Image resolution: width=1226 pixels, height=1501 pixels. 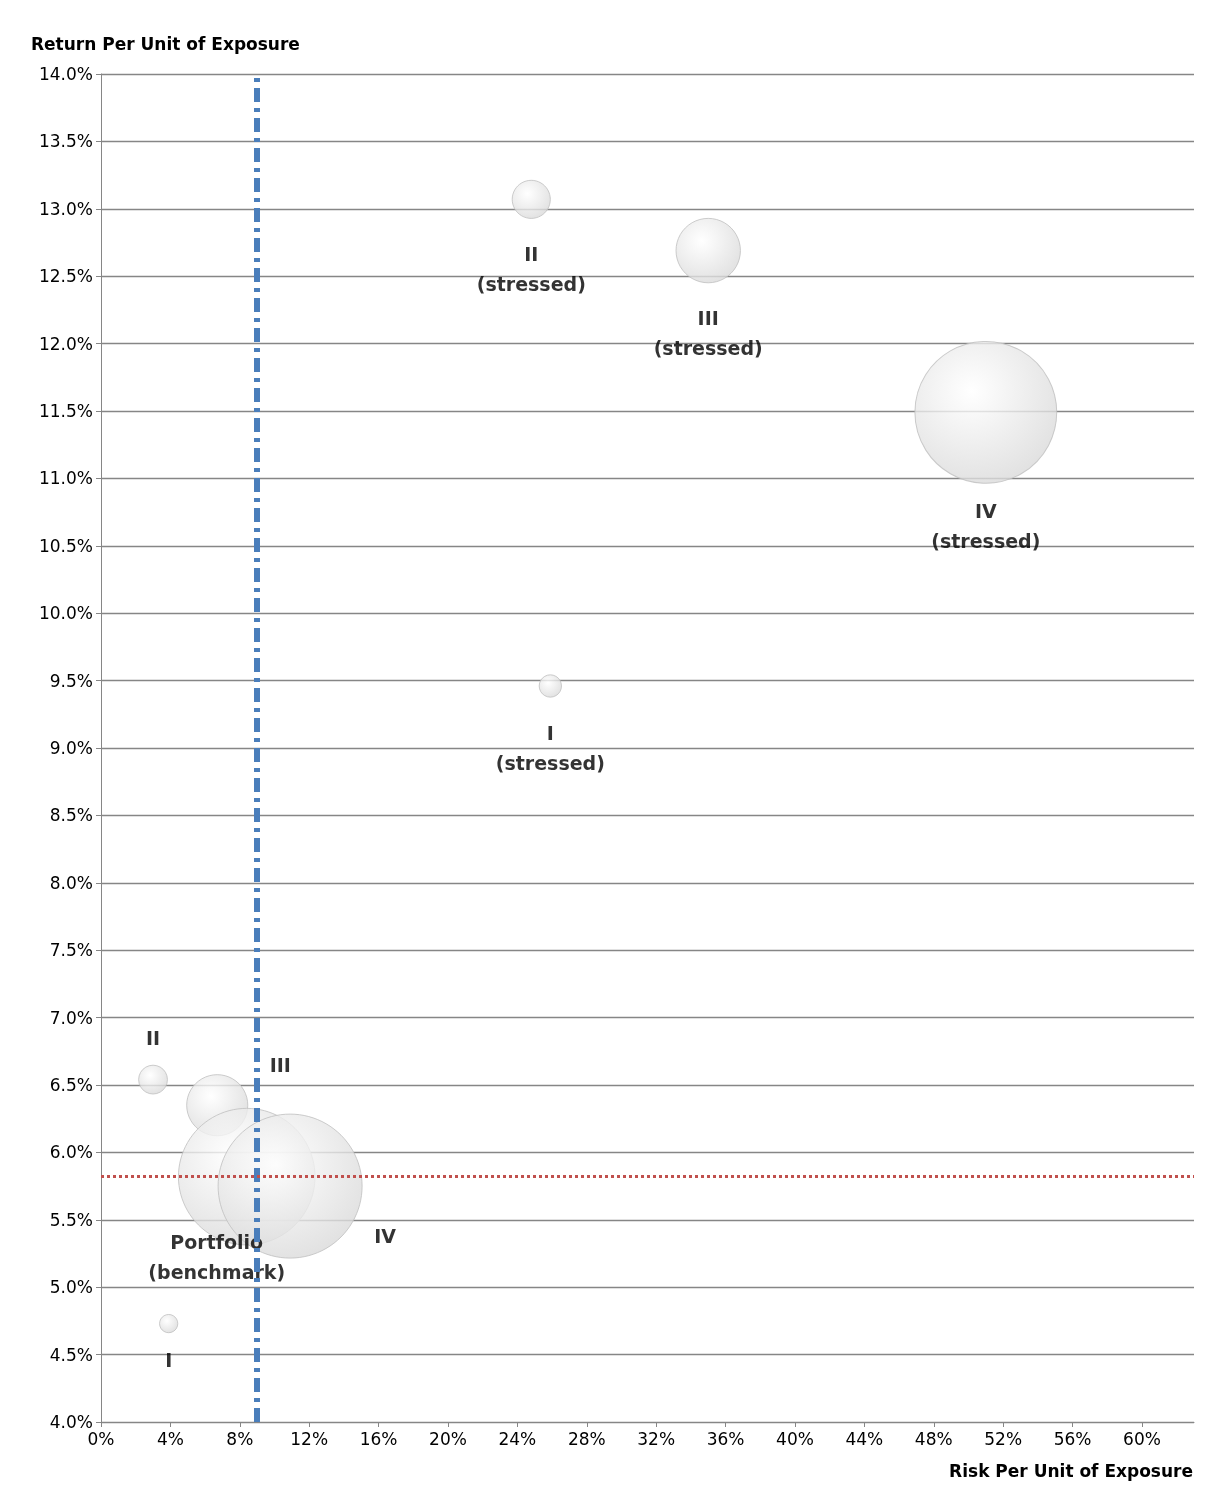 What do you see at coordinates (933, 1438) in the screenshot?
I see `x-tick-label: 48%` at bounding box center [933, 1438].